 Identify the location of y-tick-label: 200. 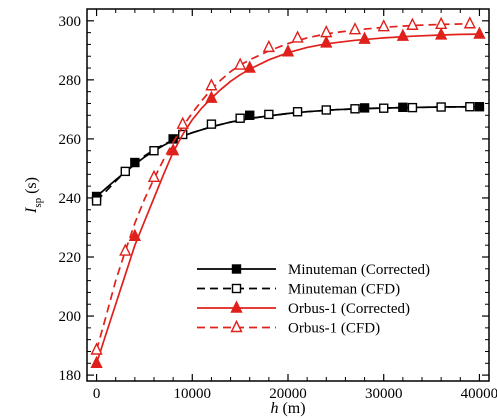
(70, 317).